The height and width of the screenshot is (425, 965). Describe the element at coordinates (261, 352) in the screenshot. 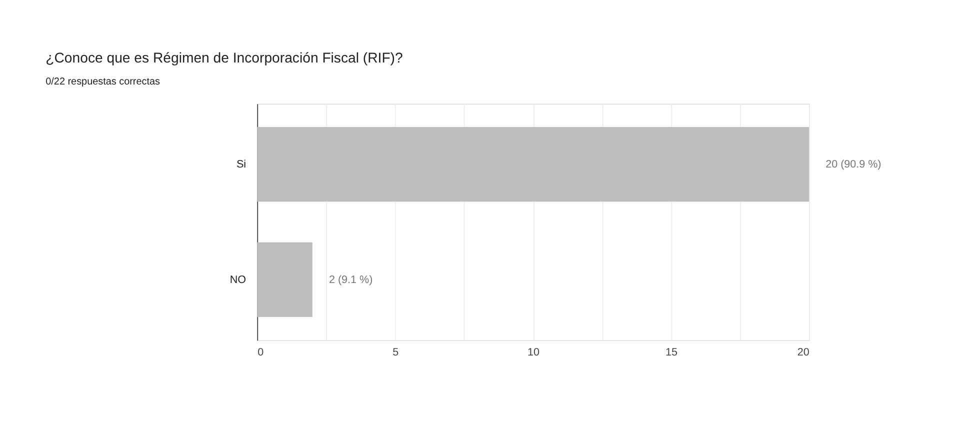

I see `x-tick-label: 0` at that location.